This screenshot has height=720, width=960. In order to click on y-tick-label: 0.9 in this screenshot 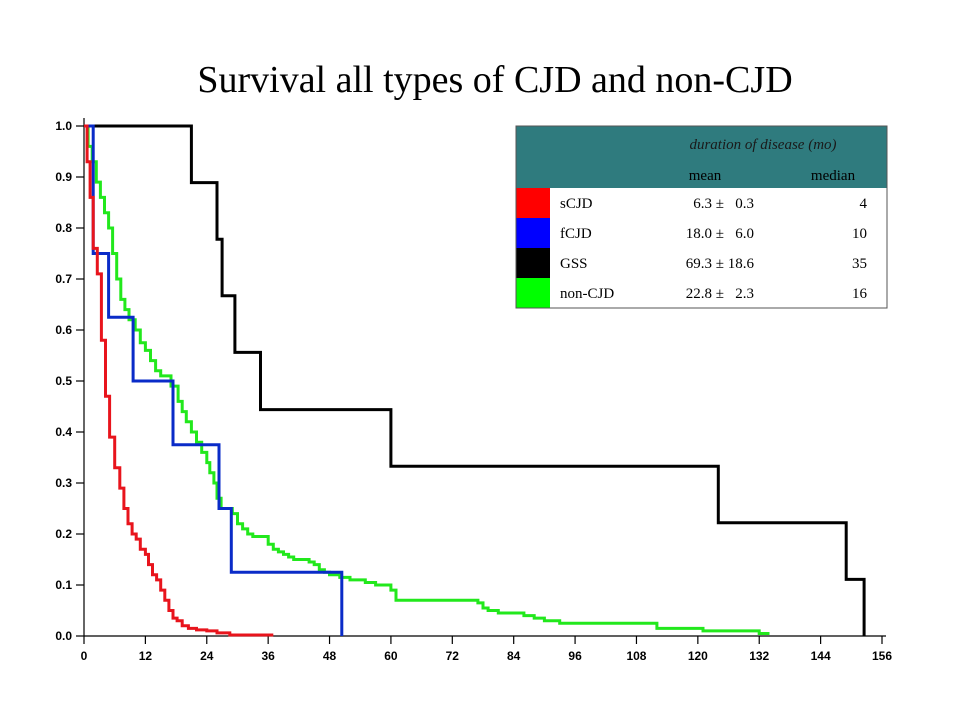, I will do `click(63, 177)`.